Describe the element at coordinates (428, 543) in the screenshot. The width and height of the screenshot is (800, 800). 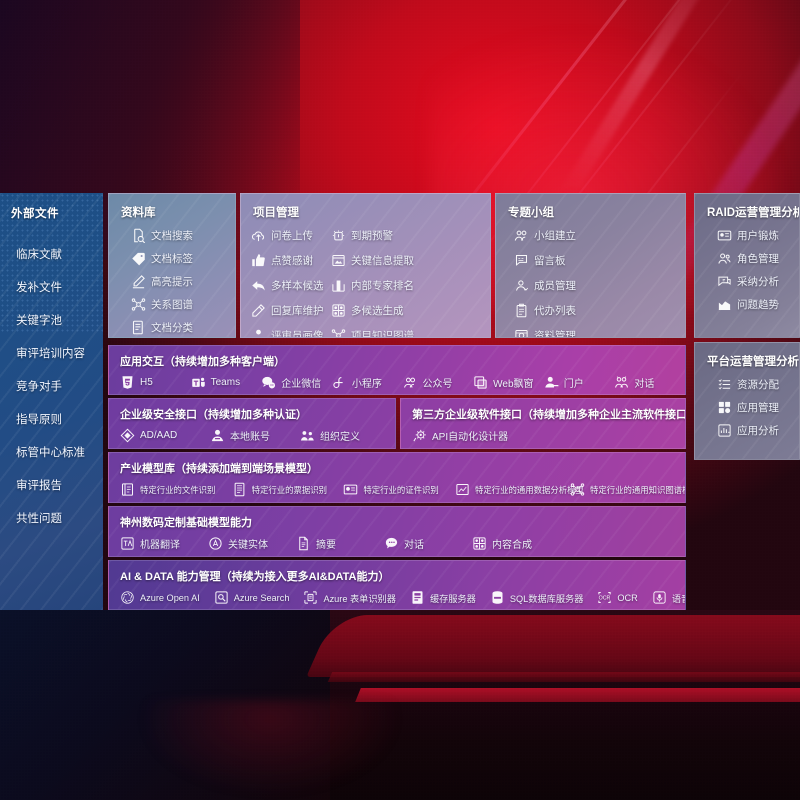
I see `item-chat: 对话` at that location.